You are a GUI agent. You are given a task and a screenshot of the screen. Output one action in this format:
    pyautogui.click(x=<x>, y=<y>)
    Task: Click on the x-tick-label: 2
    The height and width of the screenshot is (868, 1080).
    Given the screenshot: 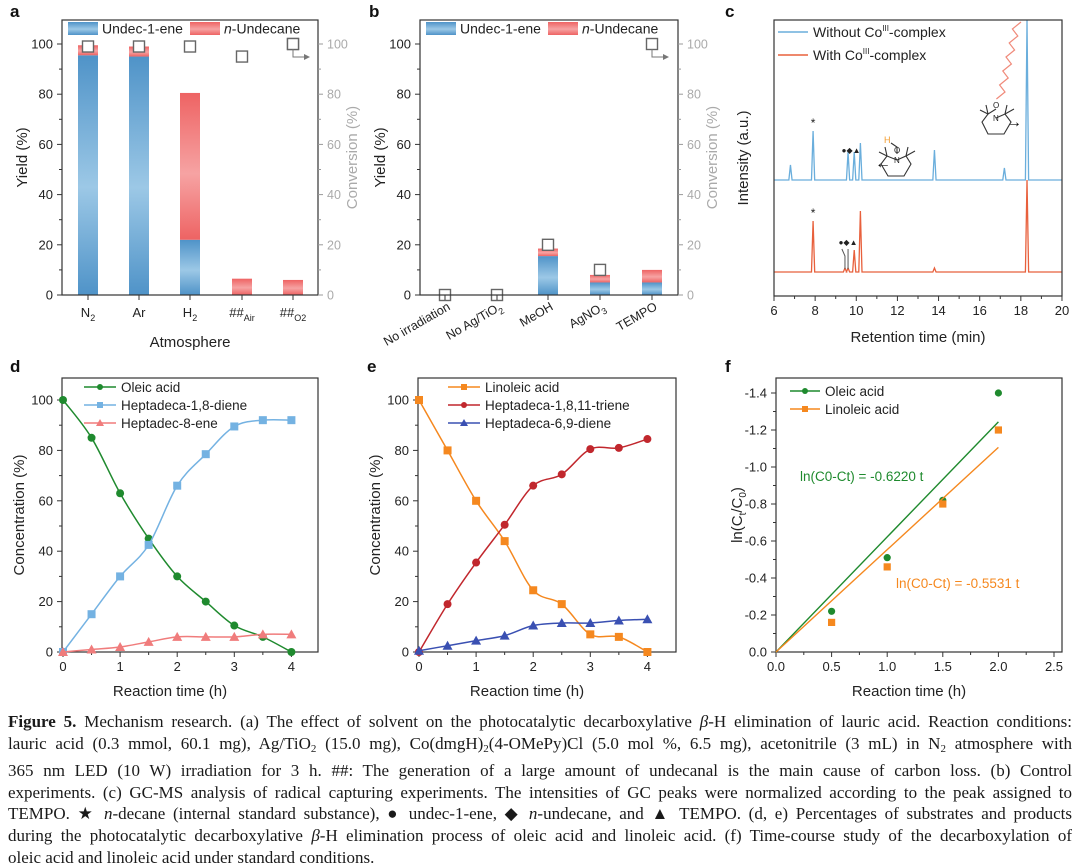 What is the action you would take?
    pyautogui.click(x=533, y=666)
    